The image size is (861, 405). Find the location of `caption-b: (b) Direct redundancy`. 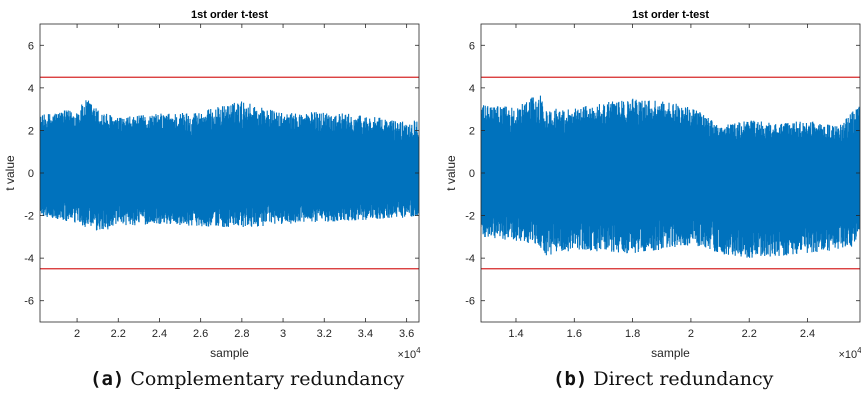

caption-b: (b) Direct redundancy is located at coordinates (663, 379).